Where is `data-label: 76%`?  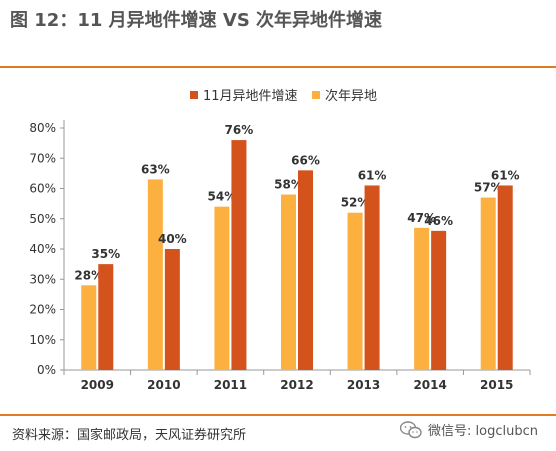 data-label: 76% is located at coordinates (239, 130).